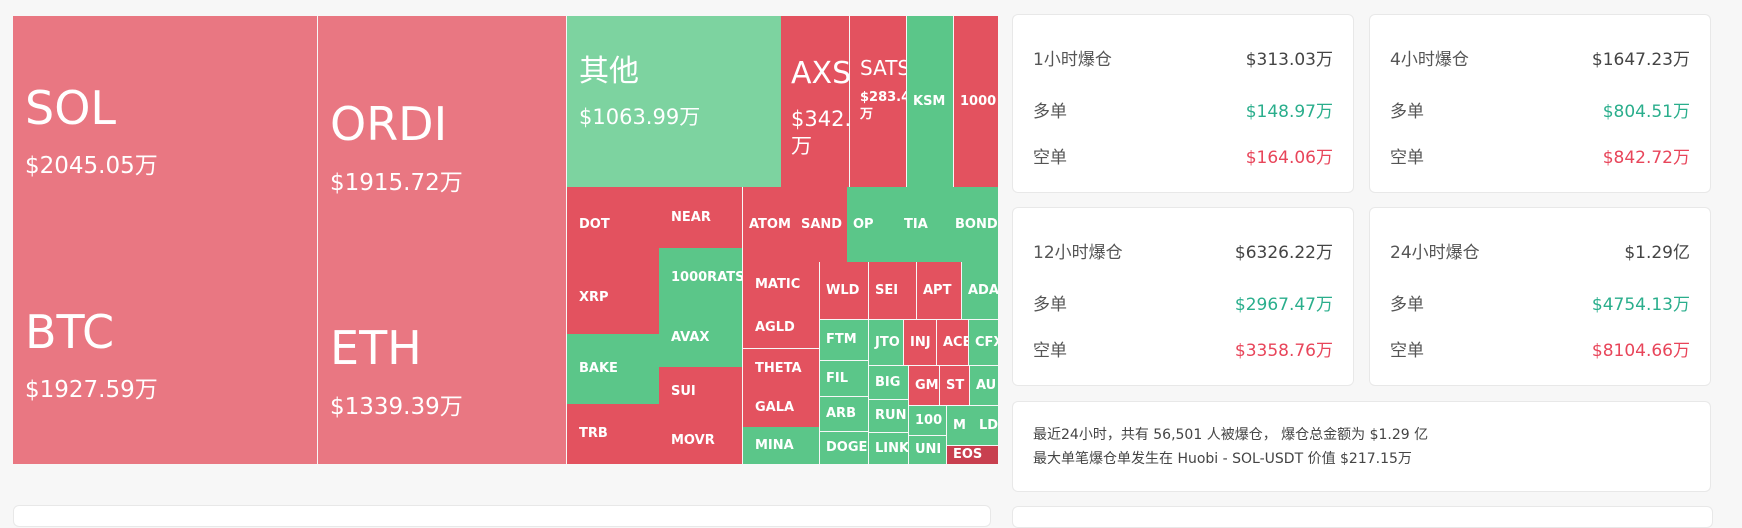 This screenshot has height=528, width=1742. Describe the element at coordinates (920, 342) in the screenshot. I see `treemap-tile-inj: INJ` at that location.